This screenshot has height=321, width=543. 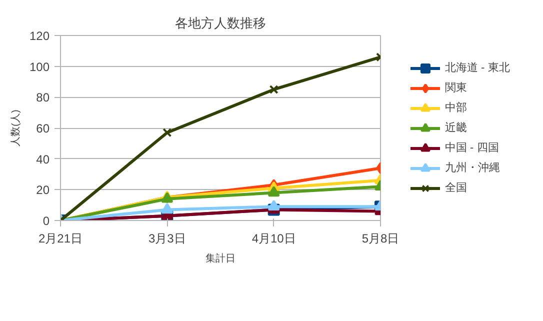 I want to click on y-tick-label: 100, so click(x=39, y=67).